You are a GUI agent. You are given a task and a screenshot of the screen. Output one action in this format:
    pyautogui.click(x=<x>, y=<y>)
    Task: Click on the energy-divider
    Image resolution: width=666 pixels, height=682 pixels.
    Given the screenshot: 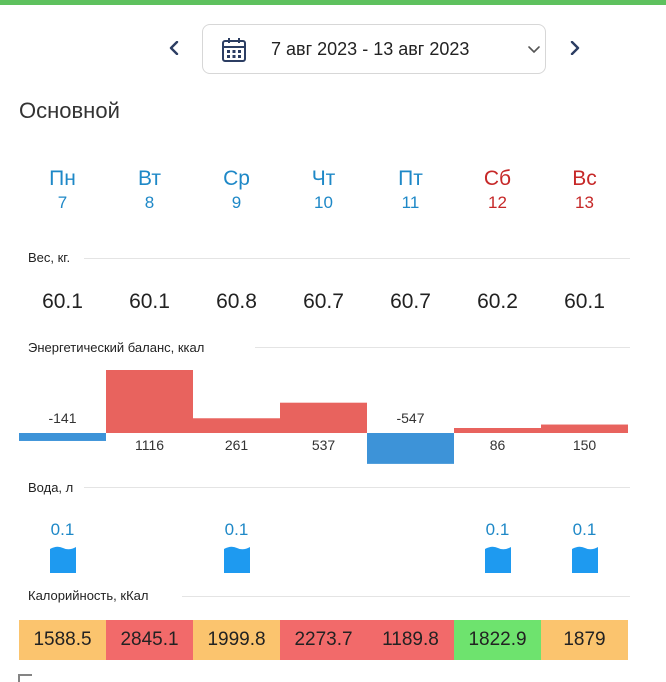 What is the action you would take?
    pyautogui.click(x=442, y=347)
    